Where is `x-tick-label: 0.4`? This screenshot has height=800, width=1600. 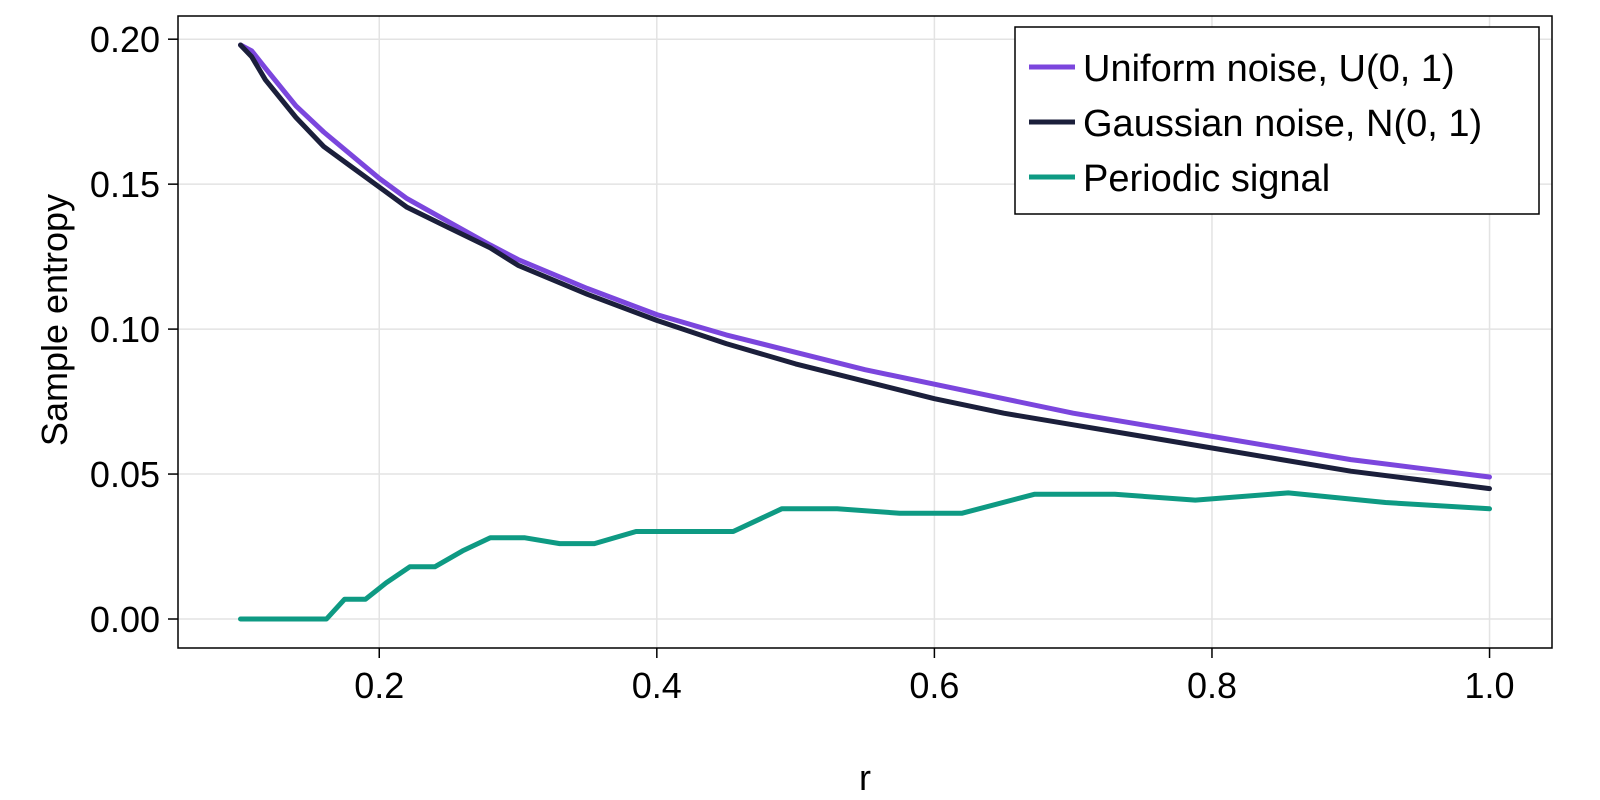
x-tick-label: 0.4 is located at coordinates (657, 685).